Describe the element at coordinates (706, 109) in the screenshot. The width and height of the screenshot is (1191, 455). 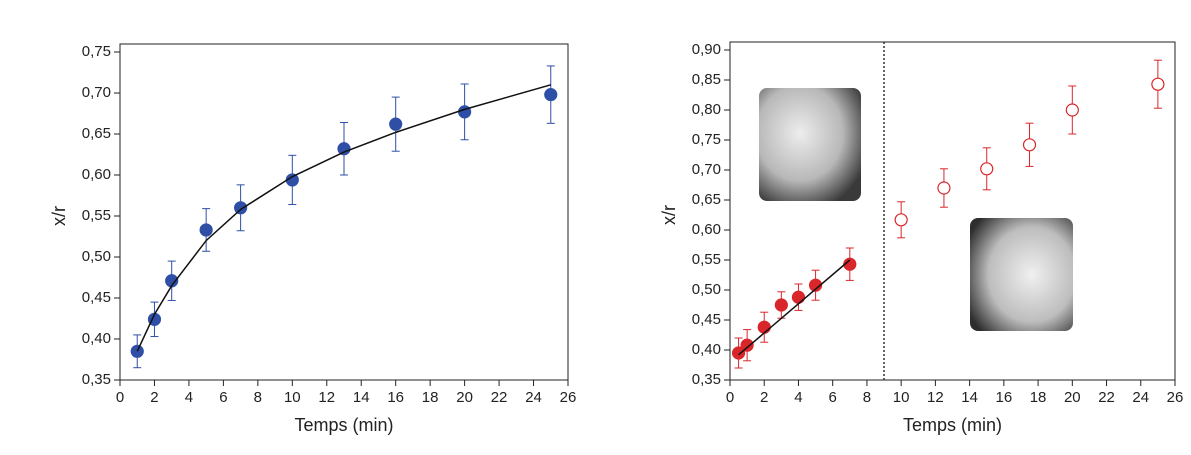
I see `y-tick-label: 0,80` at that location.